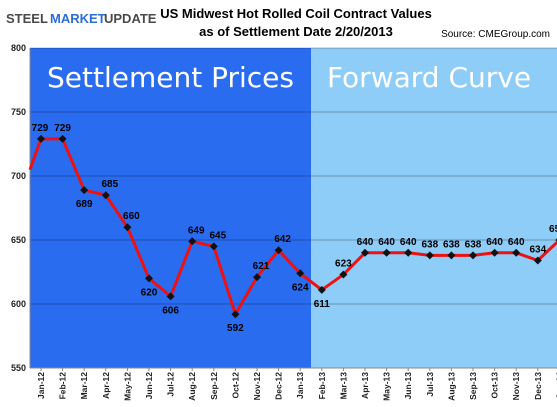  What do you see at coordinates (516, 386) in the screenshot?
I see `x-tick-label: Nov-13` at bounding box center [516, 386].